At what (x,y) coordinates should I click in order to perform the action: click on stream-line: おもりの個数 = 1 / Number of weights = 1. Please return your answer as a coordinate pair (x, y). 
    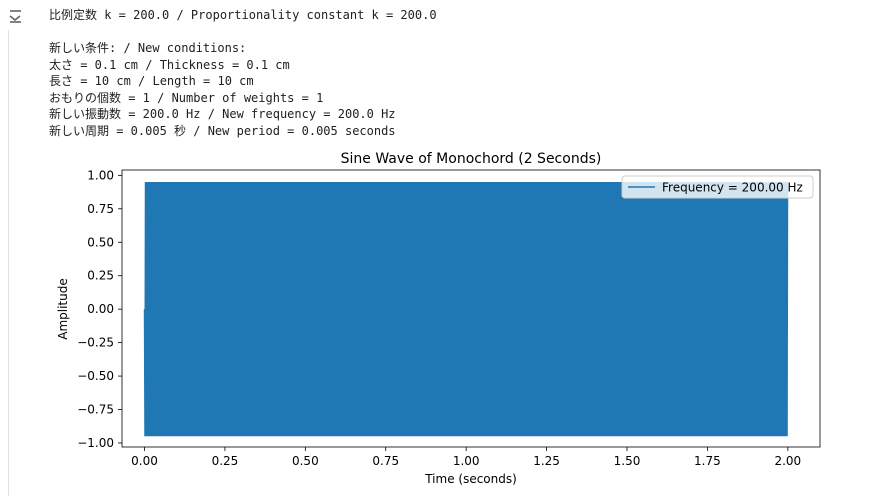
    Looking at the image, I should click on (186, 97).